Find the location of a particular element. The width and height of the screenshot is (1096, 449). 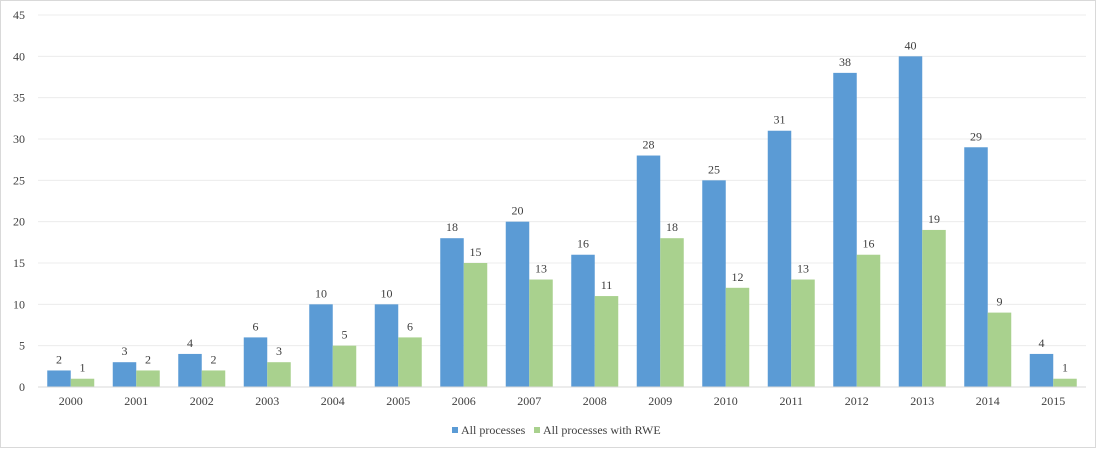

data-label: 16 is located at coordinates (583, 244).